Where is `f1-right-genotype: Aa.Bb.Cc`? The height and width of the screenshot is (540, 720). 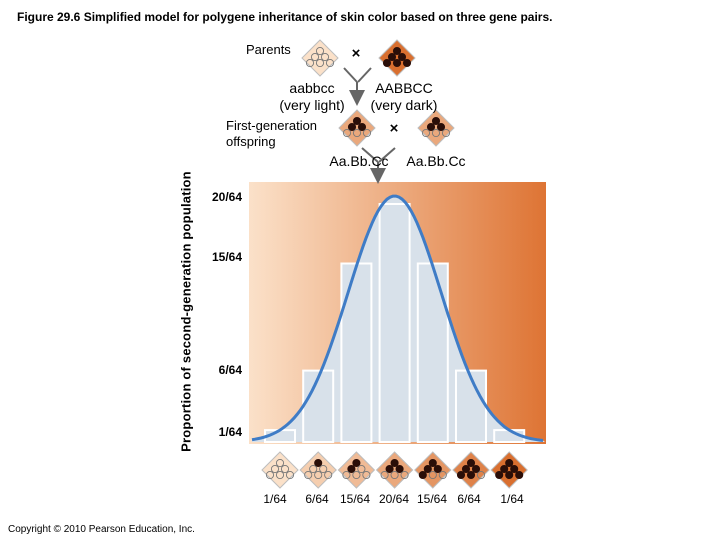
f1-right-genotype: Aa.Bb.Cc is located at coordinates (436, 161).